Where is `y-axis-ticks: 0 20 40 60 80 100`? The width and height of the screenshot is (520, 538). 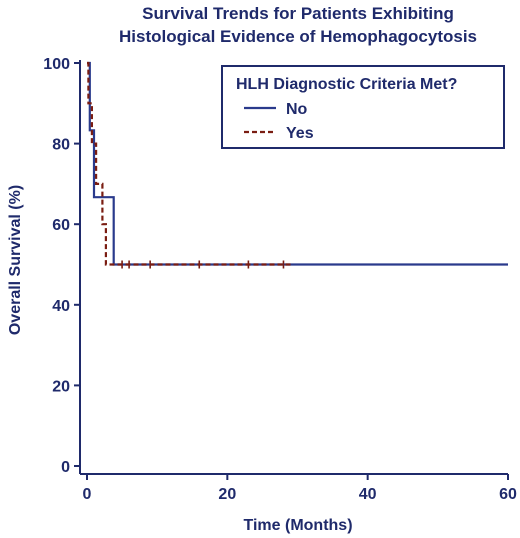 y-axis-ticks: 0 20 40 60 80 100 is located at coordinates (61, 266).